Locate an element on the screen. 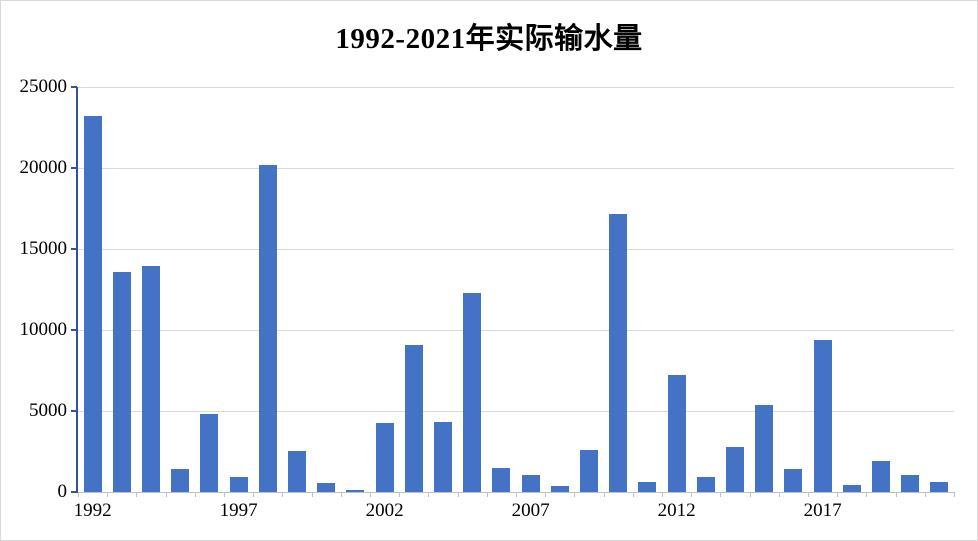 Image resolution: width=978 pixels, height=541 pixels. bar-2018 is located at coordinates (851, 488).